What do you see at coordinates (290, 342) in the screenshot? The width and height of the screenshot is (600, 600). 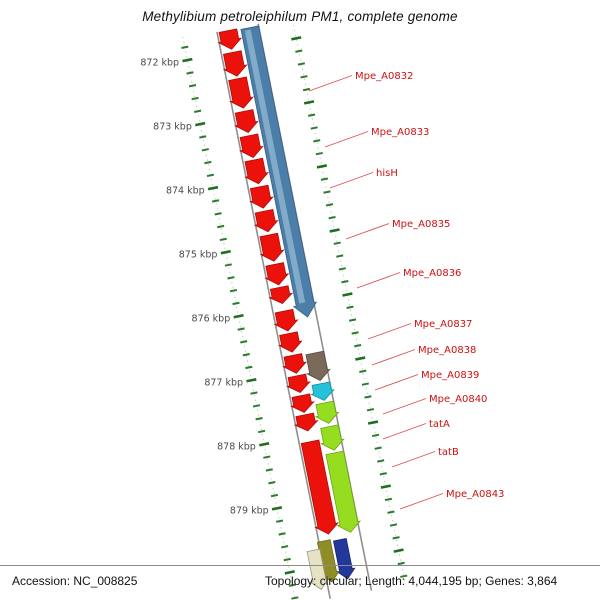 I see `gene-arrow-Mpe_A0838` at bounding box center [290, 342].